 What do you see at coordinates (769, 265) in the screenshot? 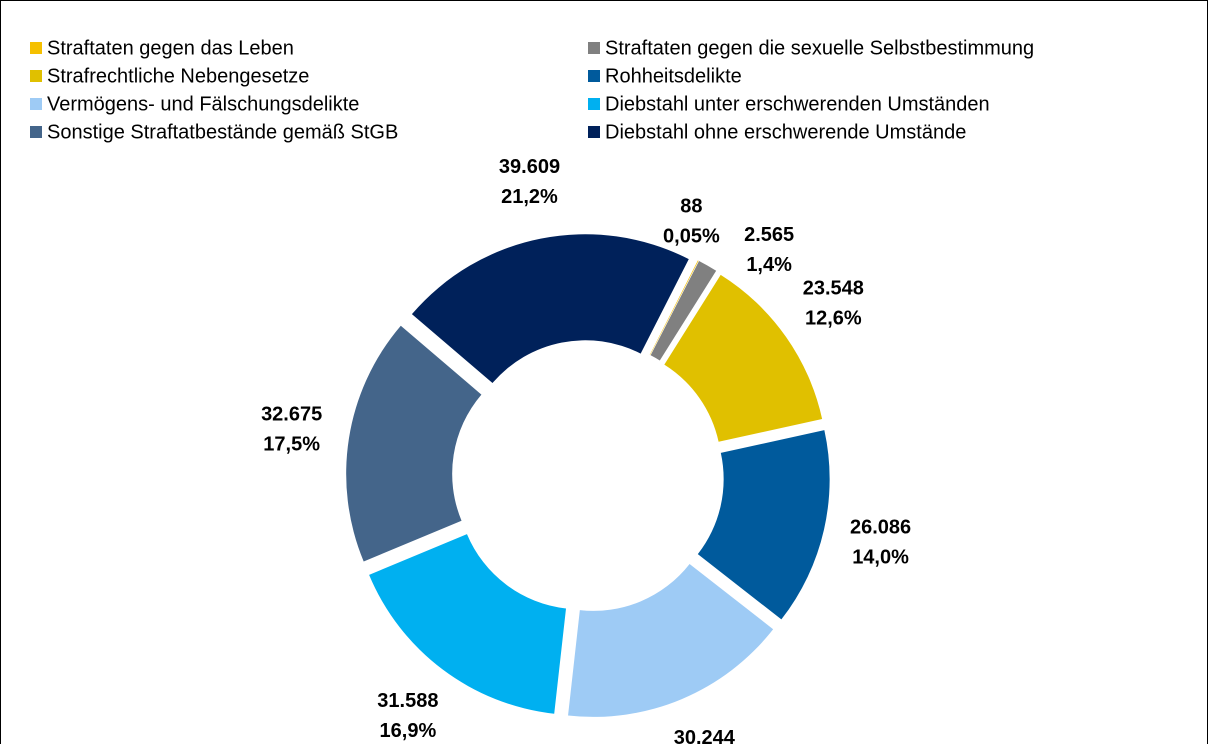
I see `percent-label: 1,4%` at bounding box center [769, 265].